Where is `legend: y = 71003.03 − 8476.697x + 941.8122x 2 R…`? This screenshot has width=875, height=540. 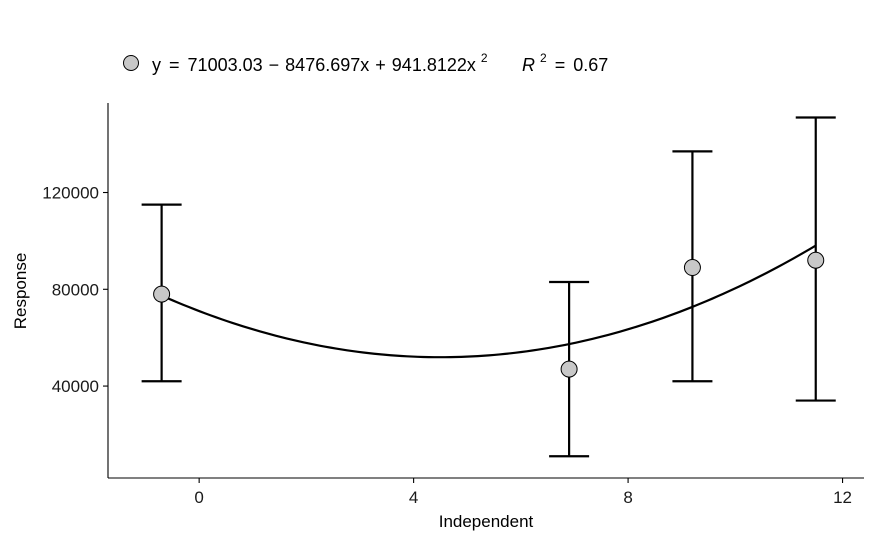 legend: y = 71003.03 − 8476.697x + 941.8122x 2 R… is located at coordinates (365, 60).